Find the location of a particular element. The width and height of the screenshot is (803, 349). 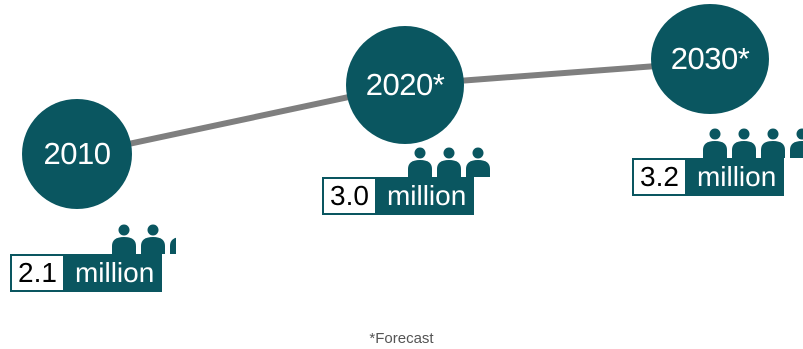

year-label: 2030* is located at coordinates (710, 58).